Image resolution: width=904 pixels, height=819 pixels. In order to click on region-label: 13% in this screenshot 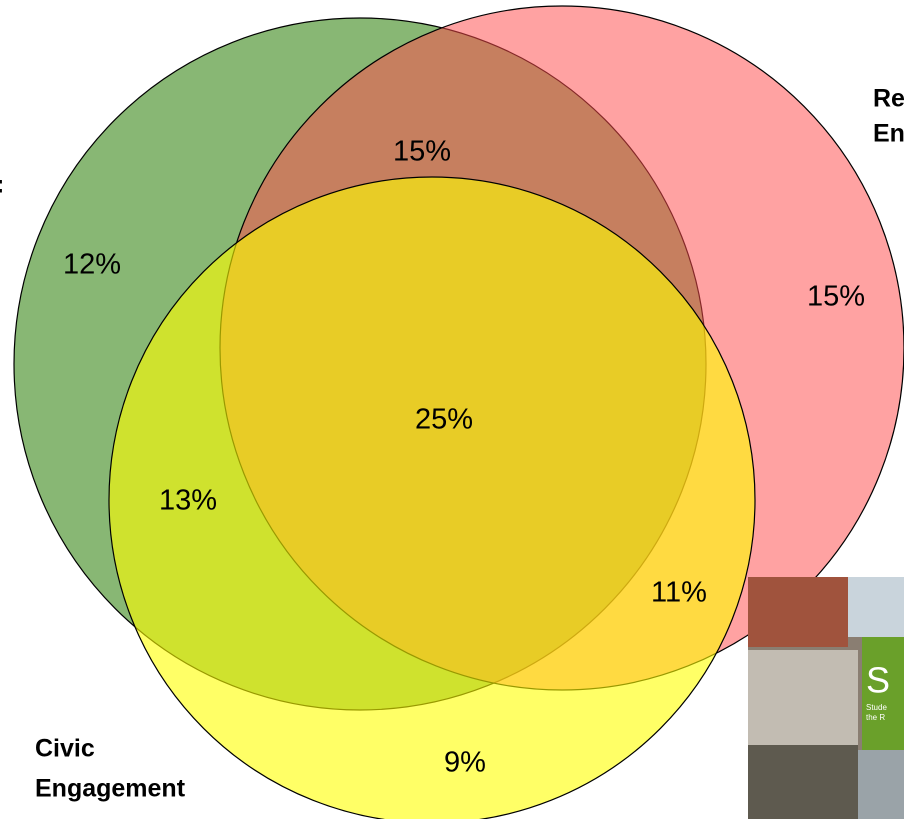, I will do `click(188, 501)`.